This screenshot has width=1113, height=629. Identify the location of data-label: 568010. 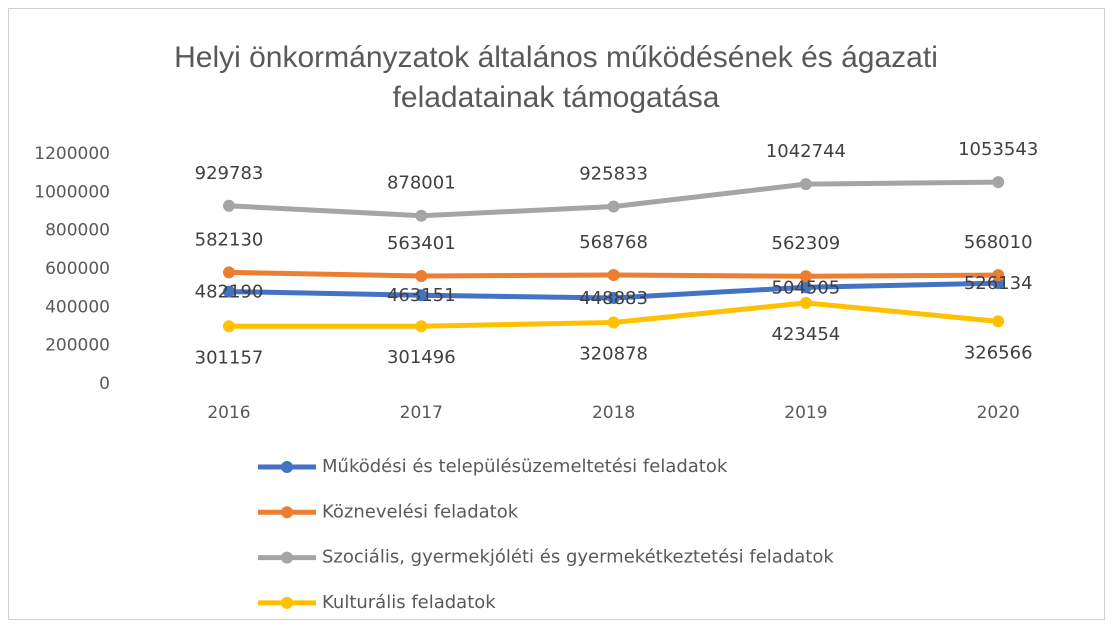
(998, 242).